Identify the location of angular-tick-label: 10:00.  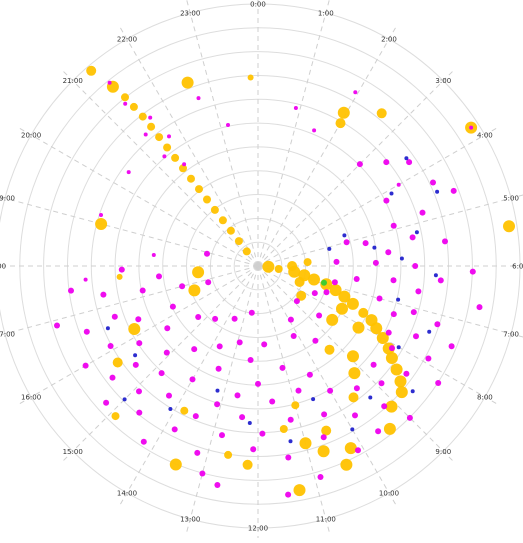
(389, 493).